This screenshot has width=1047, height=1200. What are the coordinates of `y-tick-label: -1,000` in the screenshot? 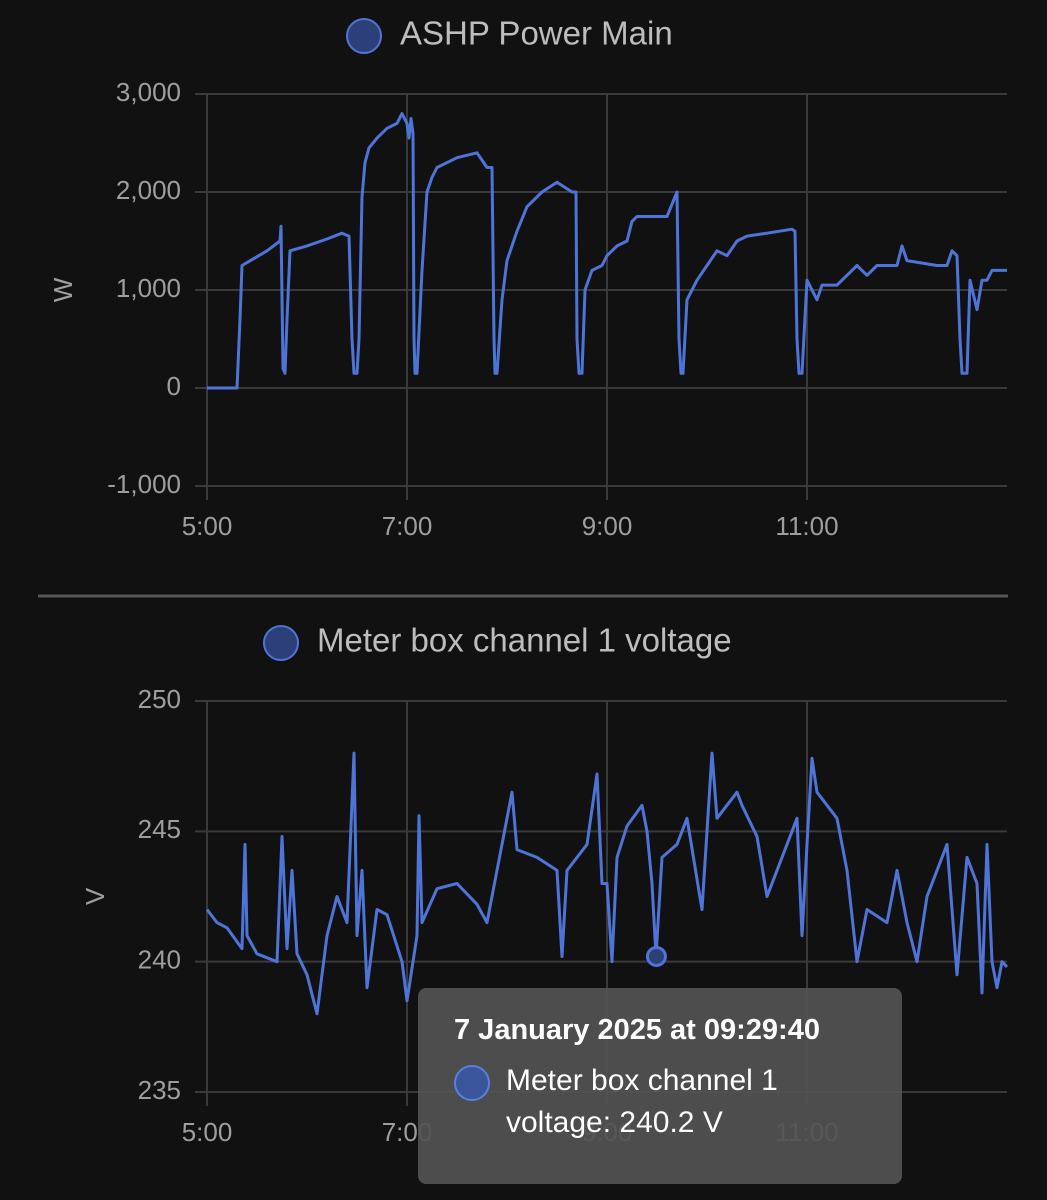 It's located at (144, 484).